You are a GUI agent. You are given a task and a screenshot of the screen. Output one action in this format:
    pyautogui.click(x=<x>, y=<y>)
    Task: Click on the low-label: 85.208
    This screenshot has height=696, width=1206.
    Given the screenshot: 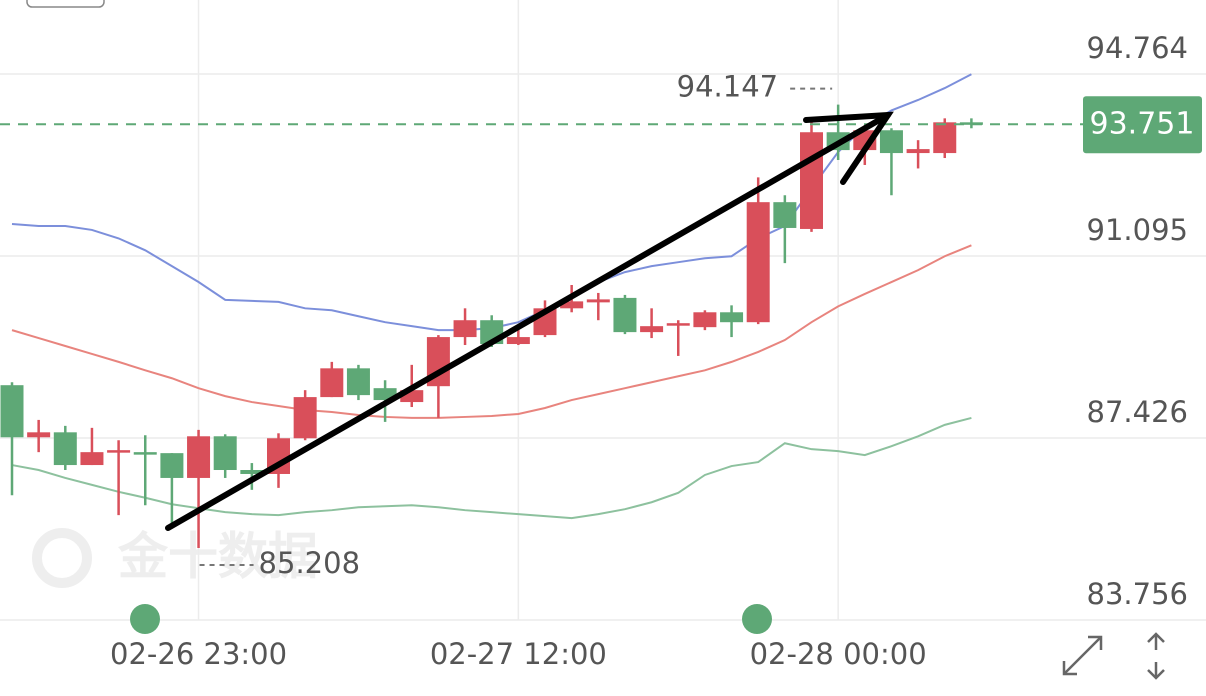 What is the action you would take?
    pyautogui.click(x=309, y=563)
    